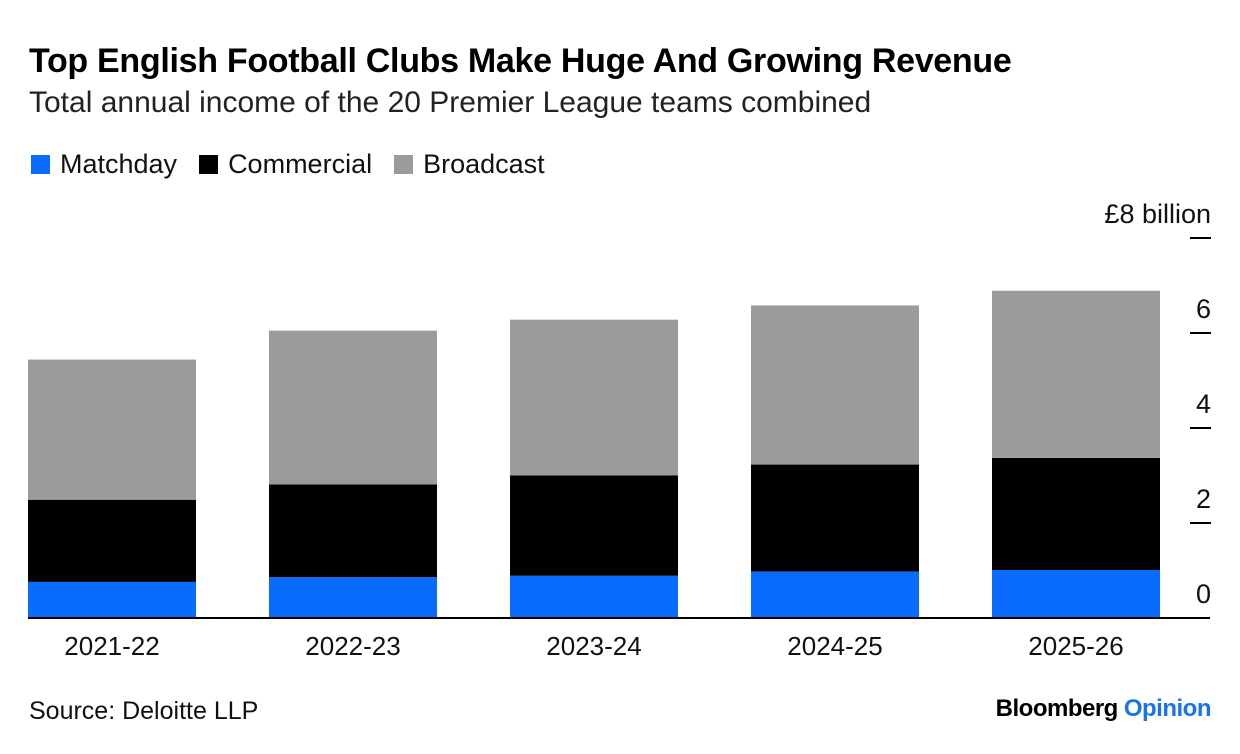 The height and width of the screenshot is (754, 1240). Describe the element at coordinates (119, 164) in the screenshot. I see `legend-label-matchday: Matchday` at that location.